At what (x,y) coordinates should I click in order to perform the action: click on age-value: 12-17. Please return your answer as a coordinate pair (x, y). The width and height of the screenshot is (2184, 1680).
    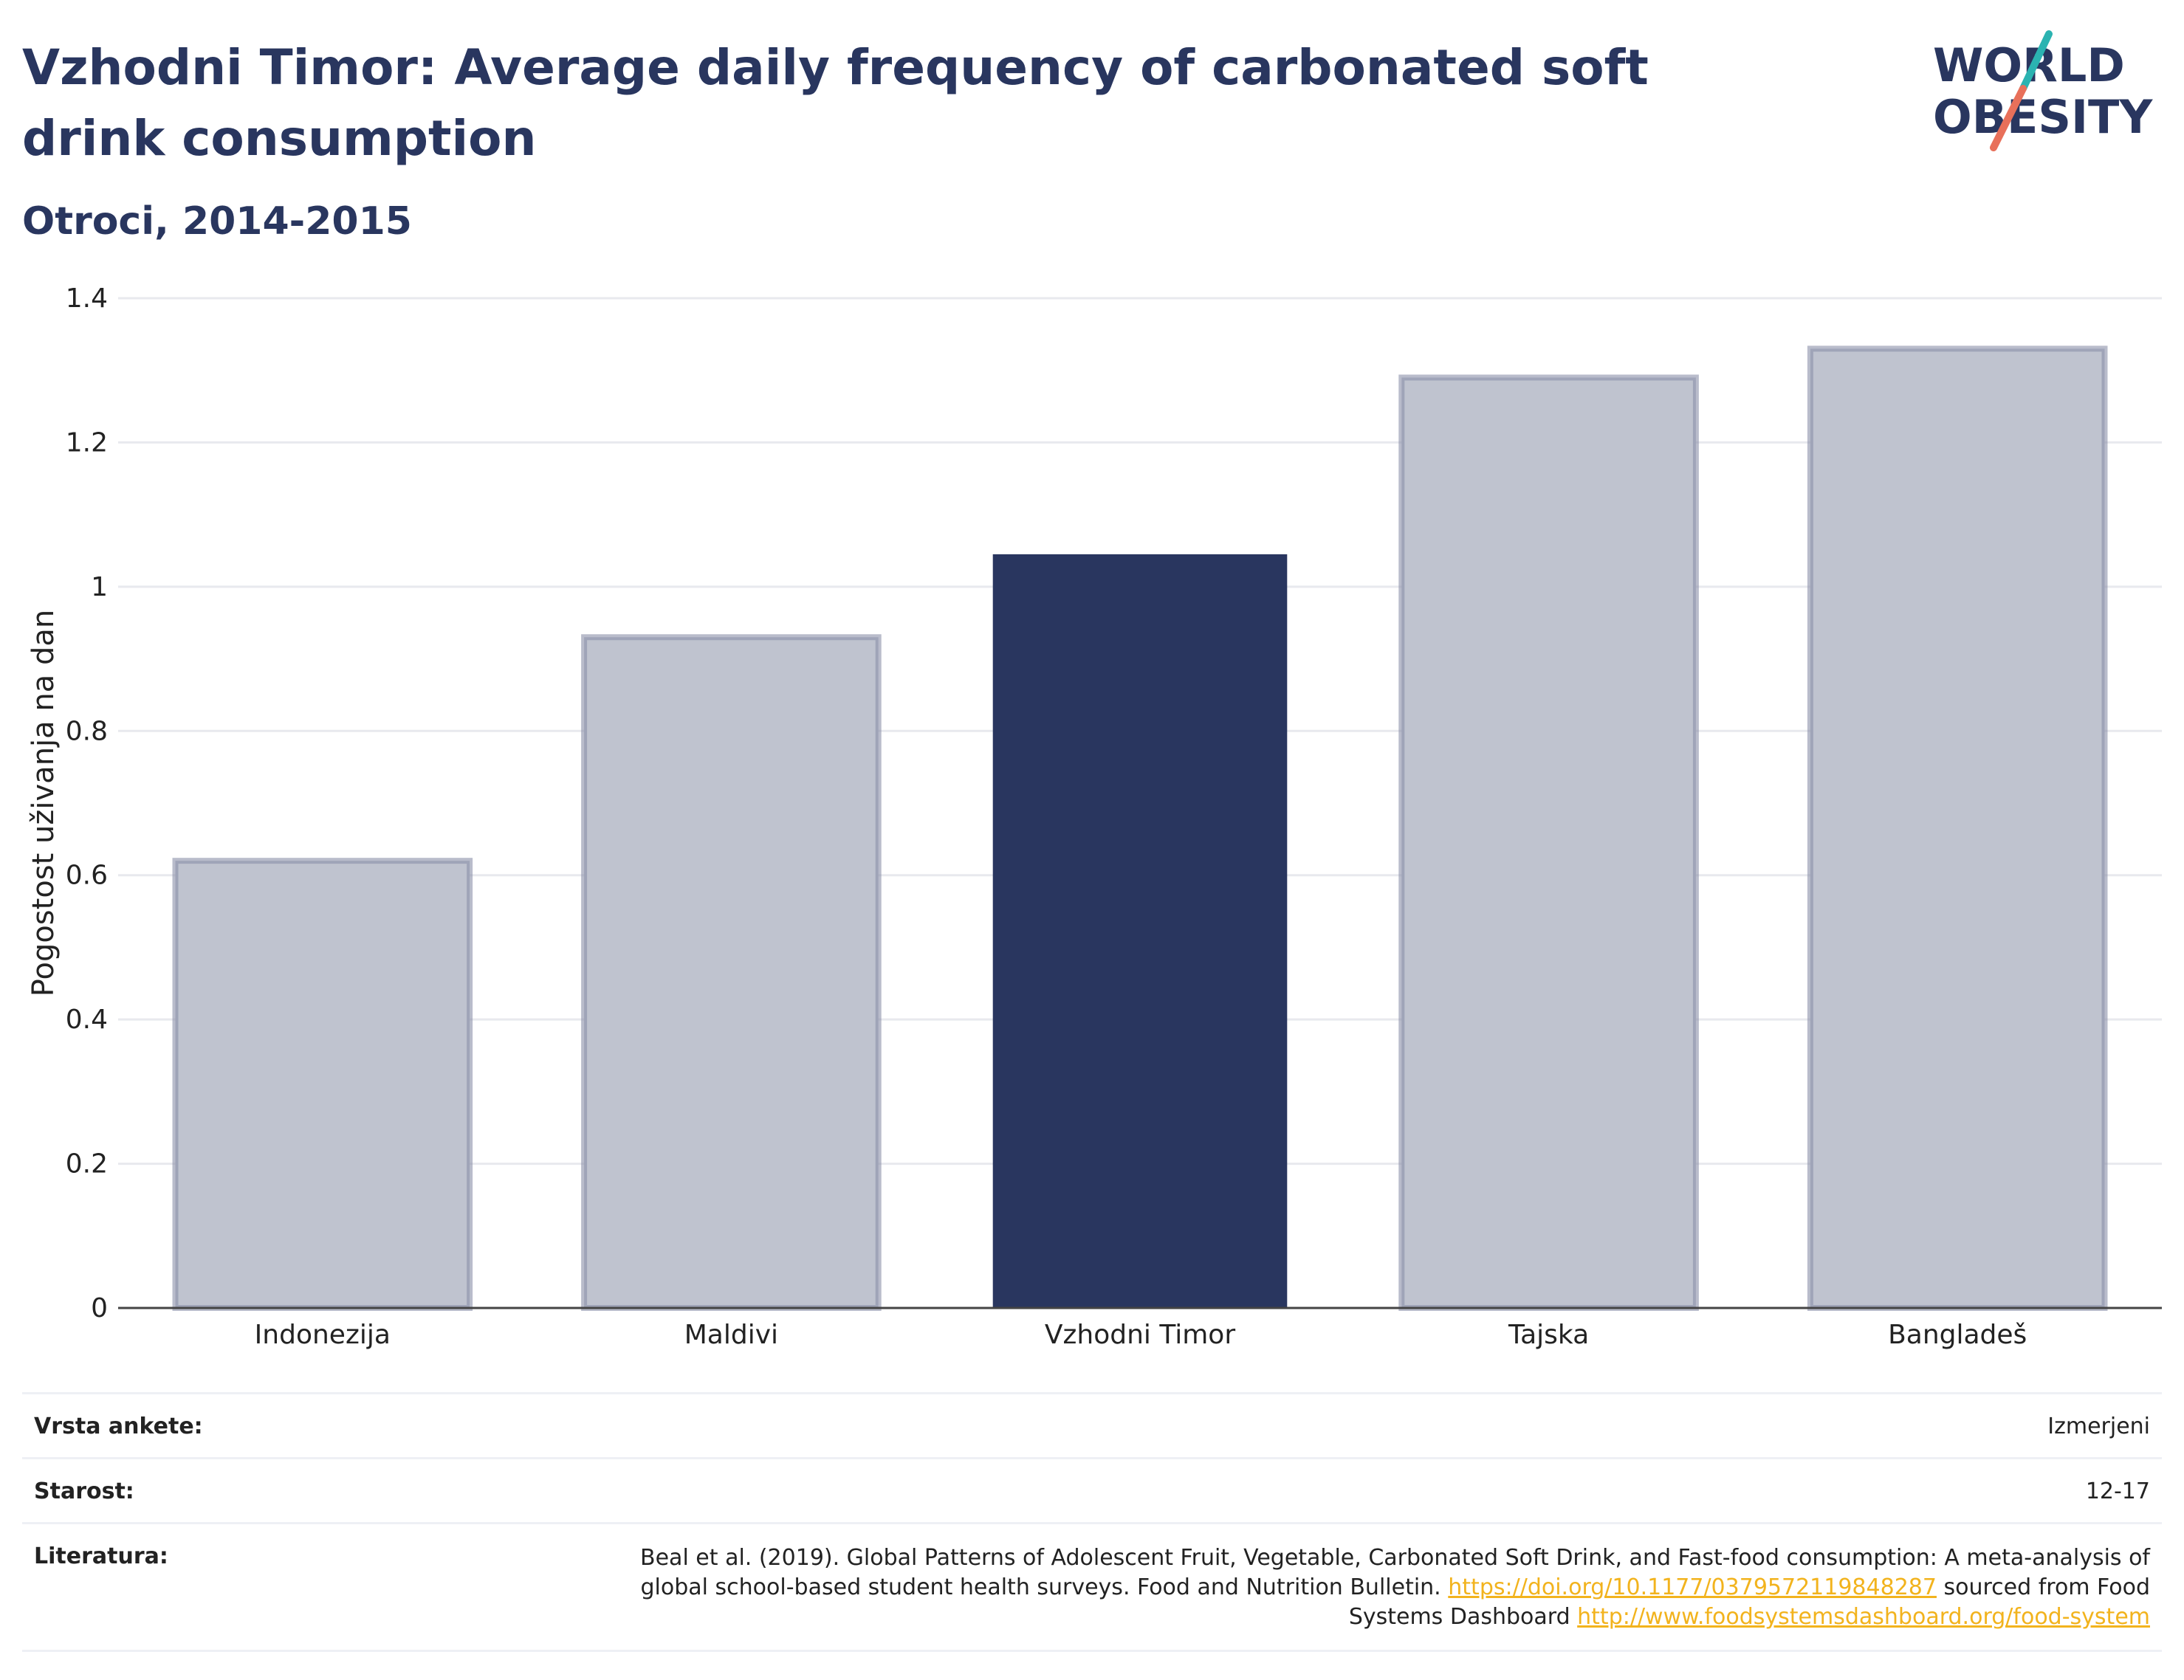
    Looking at the image, I should click on (2117, 1491).